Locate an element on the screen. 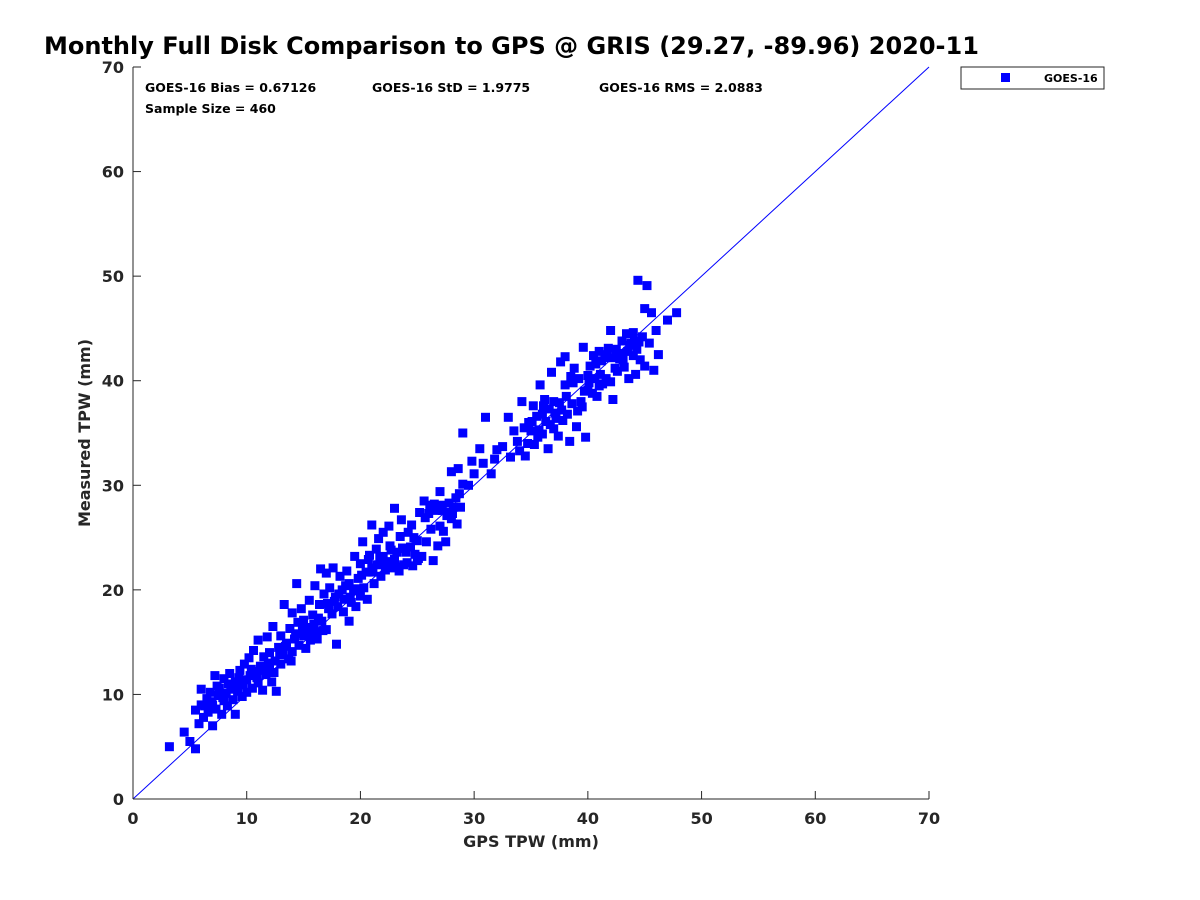 This screenshot has height=900, width=1200. y-tick-label: 30 is located at coordinates (113, 485).